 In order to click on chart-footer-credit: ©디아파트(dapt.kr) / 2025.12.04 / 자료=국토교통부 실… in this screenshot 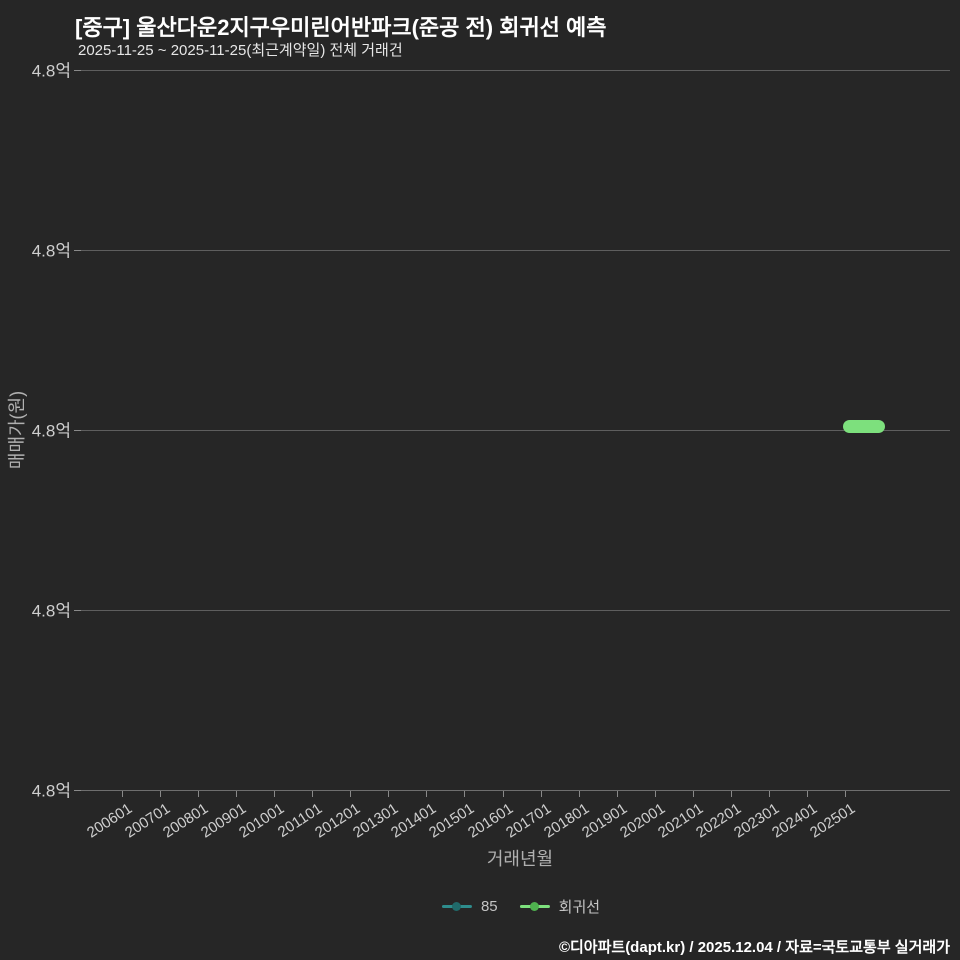, I will do `click(754, 947)`.